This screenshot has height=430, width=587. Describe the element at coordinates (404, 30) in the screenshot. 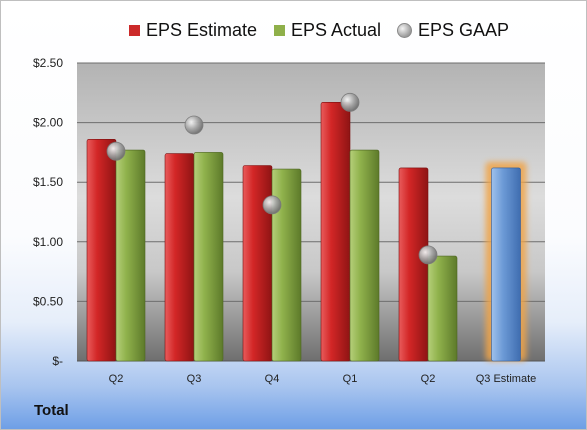

I see `legend-marker-eps-gaap` at that location.